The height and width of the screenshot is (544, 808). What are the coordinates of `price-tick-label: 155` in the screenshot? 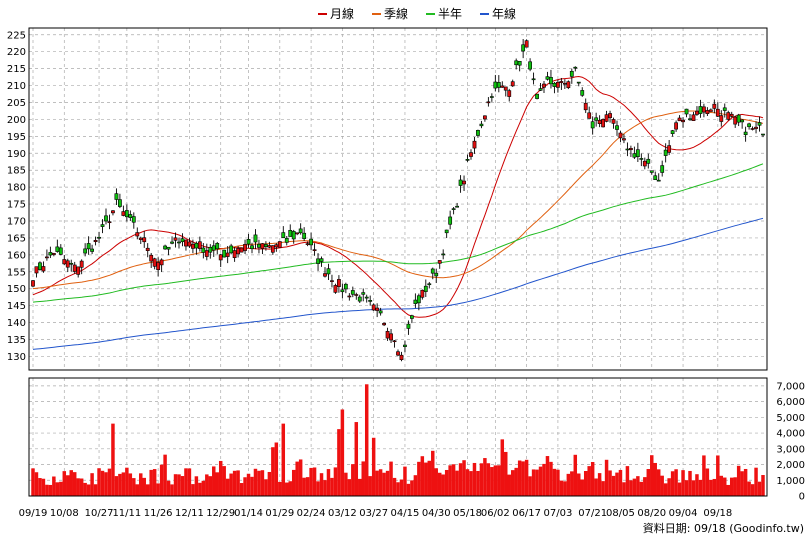 It's located at (16, 272).